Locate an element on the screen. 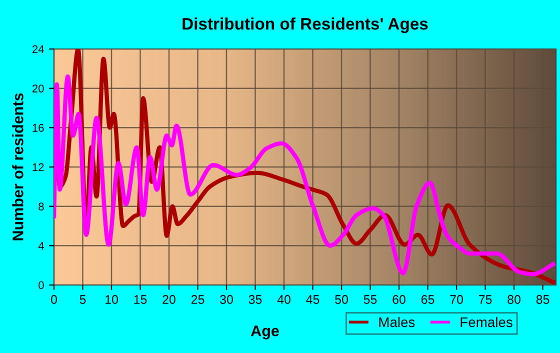  x-tick-label: 20 is located at coordinates (169, 299).